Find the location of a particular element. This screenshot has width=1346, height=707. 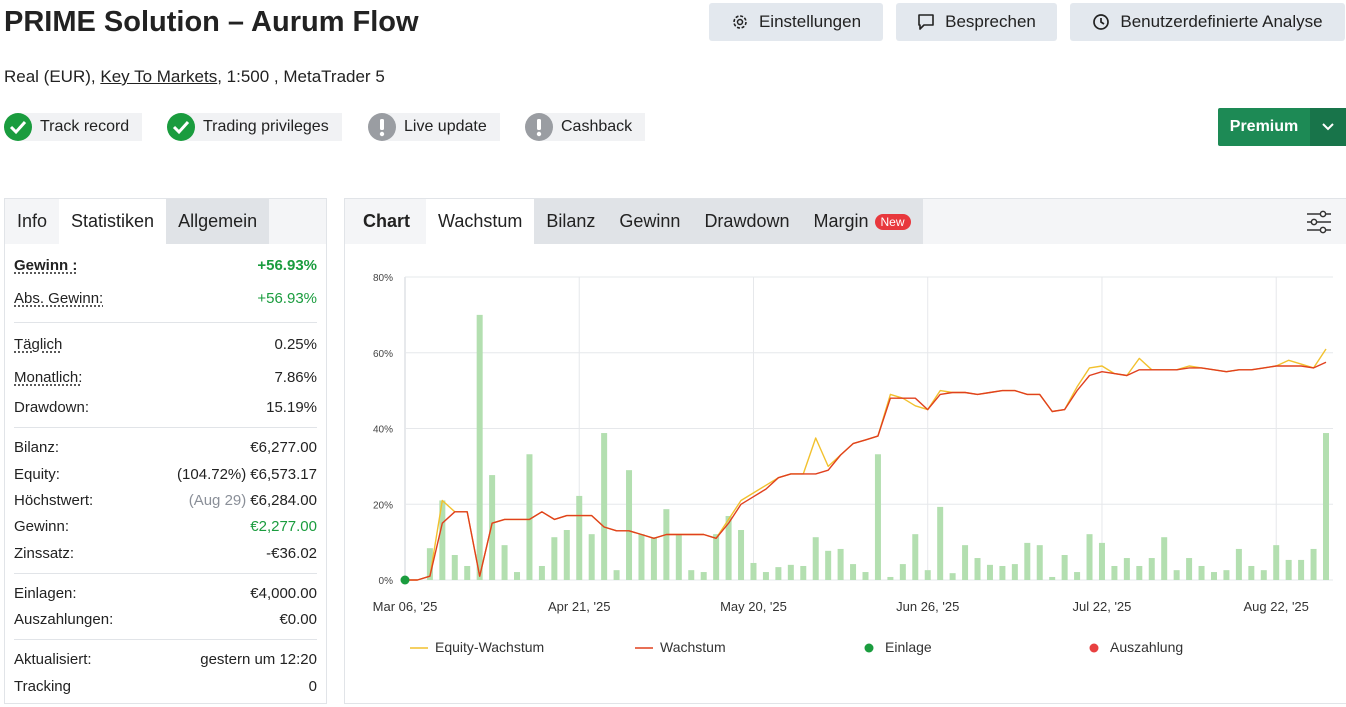

stat-row: Einlagen: €4,000.00 is located at coordinates (165, 593).